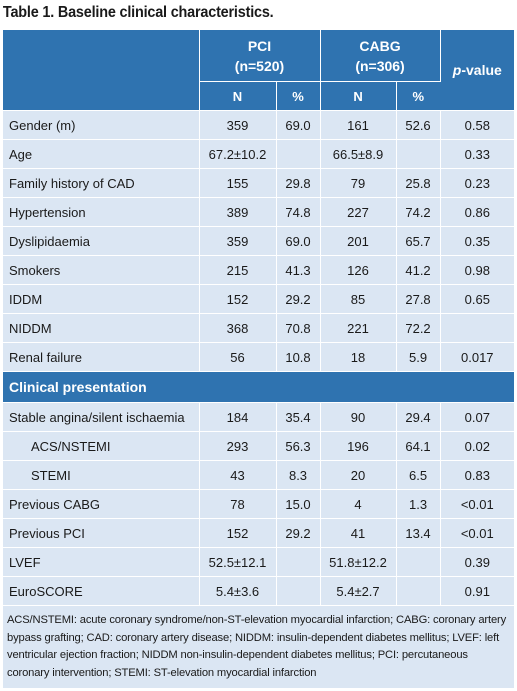 This screenshot has height=691, width=517. Describe the element at coordinates (477, 154) in the screenshot. I see `cell-pvalue: 0.33` at that location.